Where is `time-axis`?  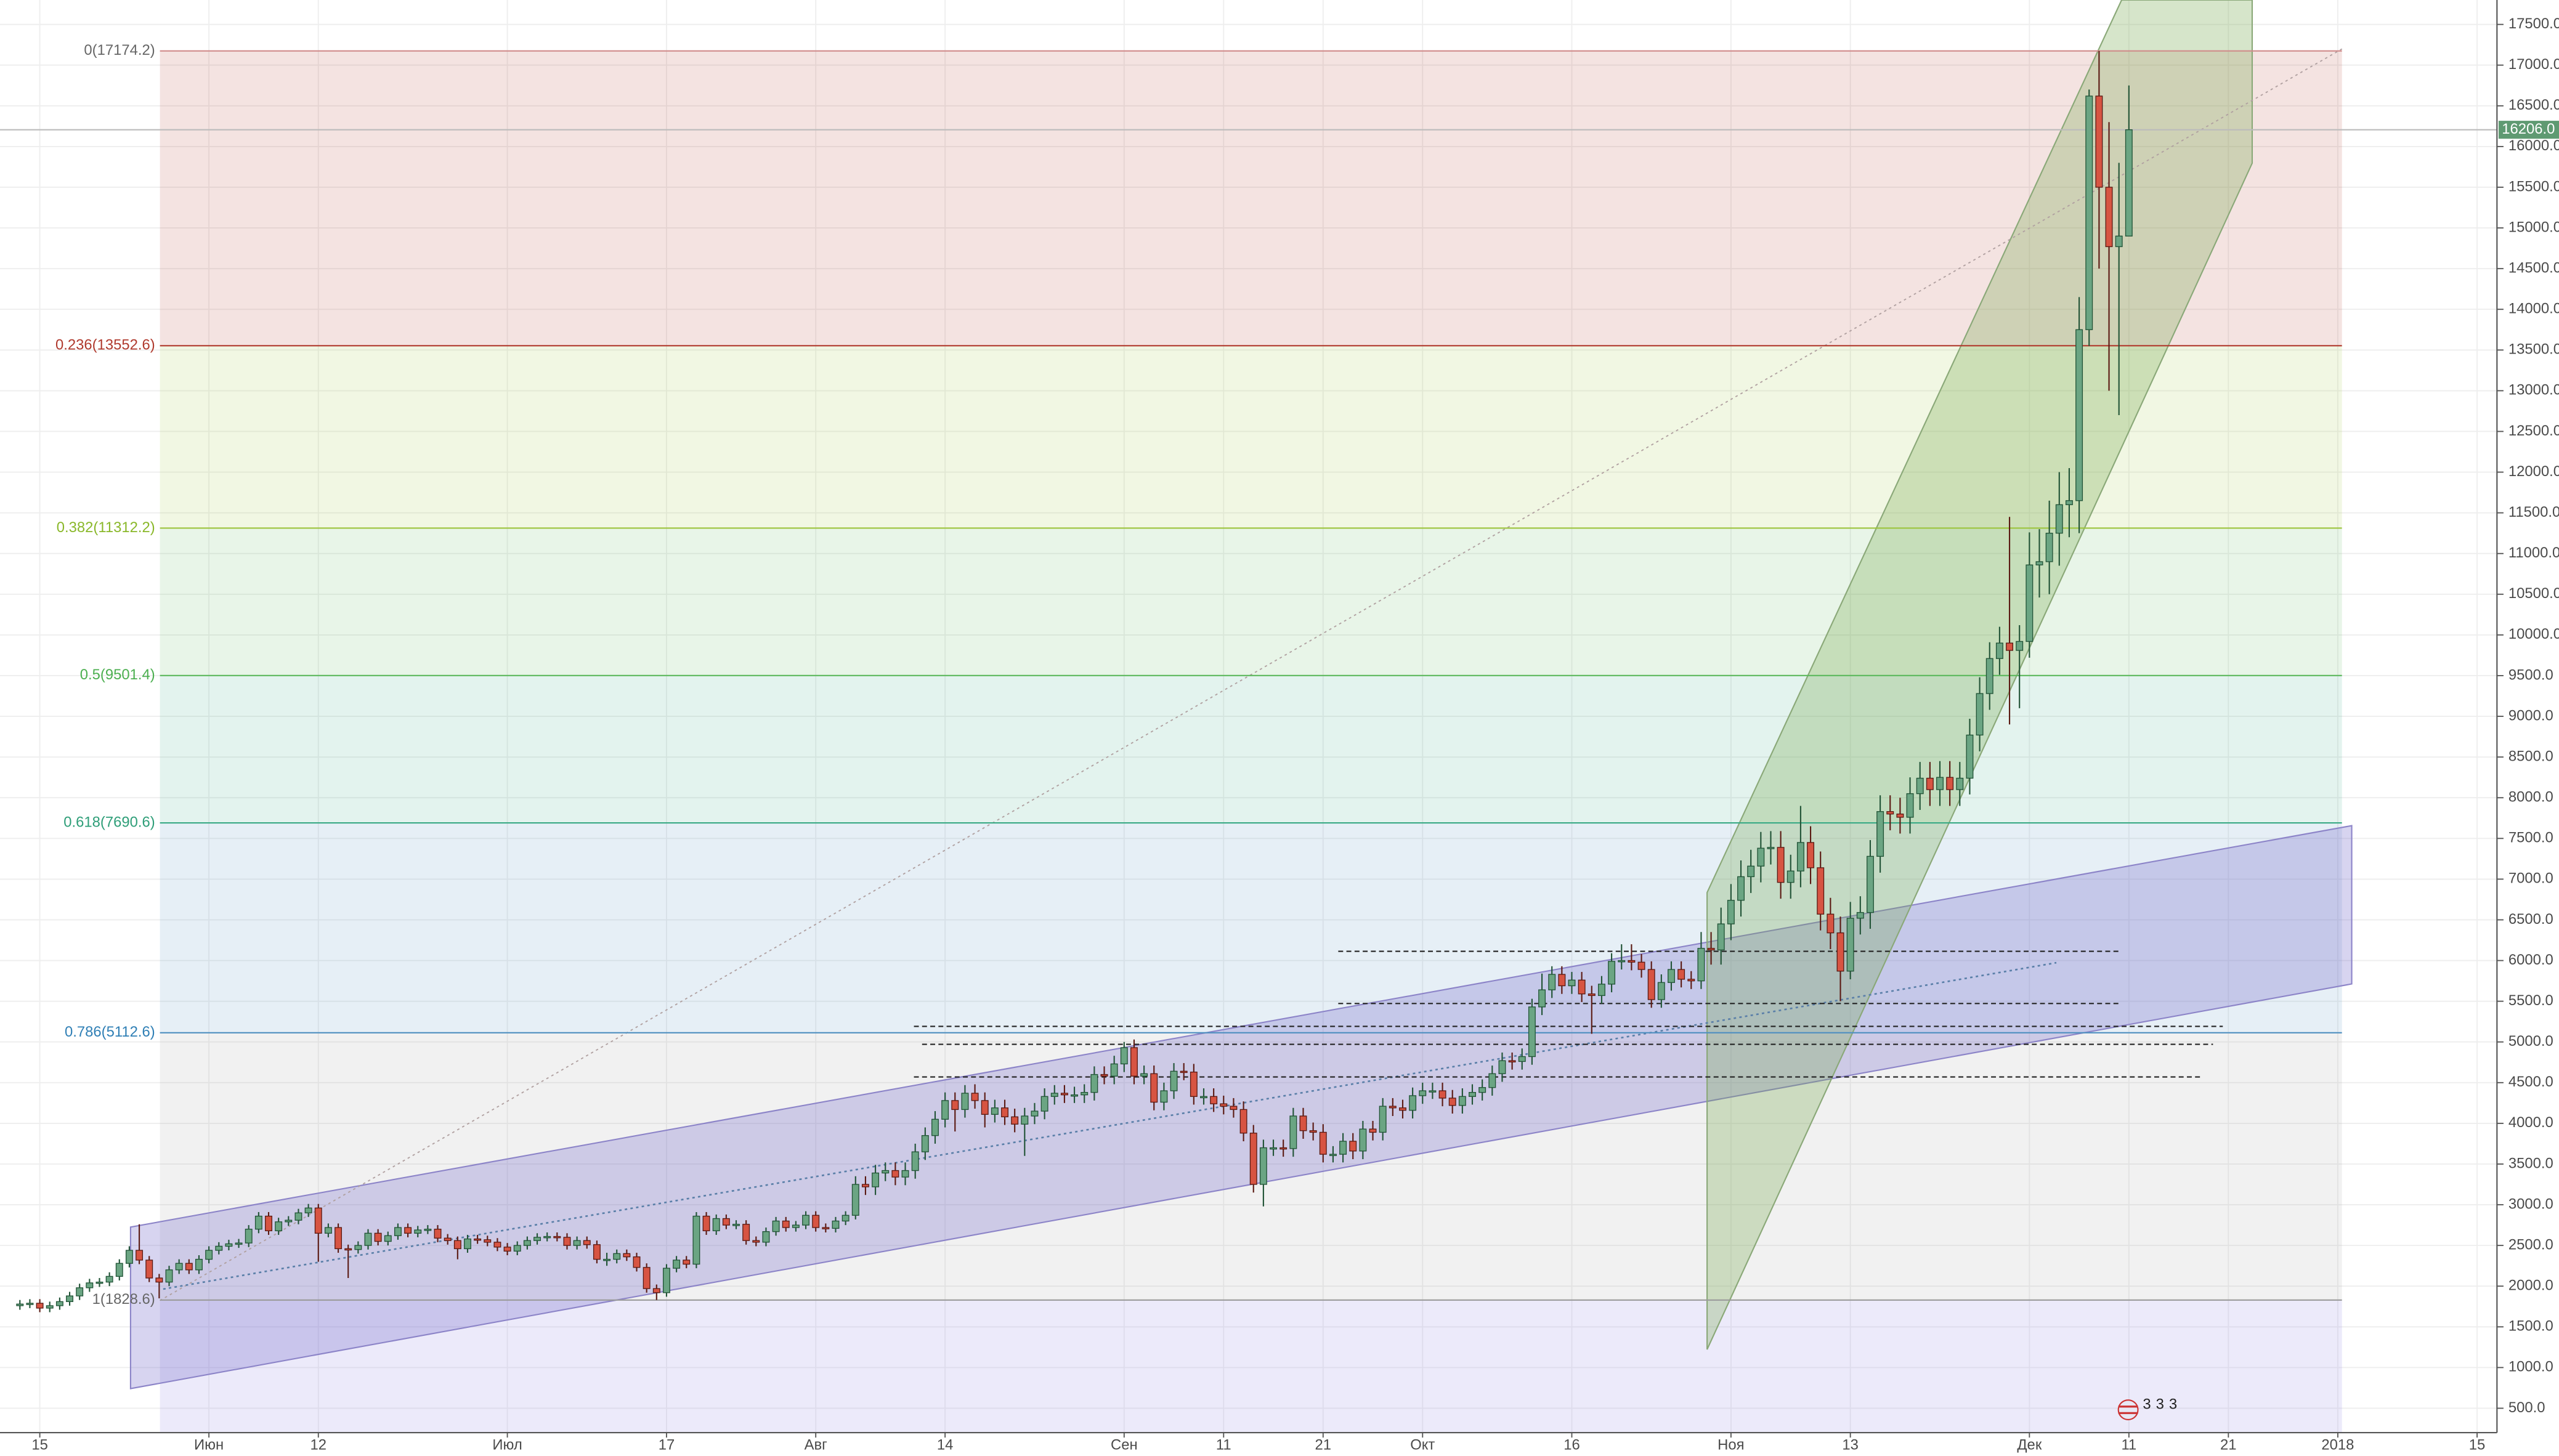
time-axis is located at coordinates (1279, 1445).